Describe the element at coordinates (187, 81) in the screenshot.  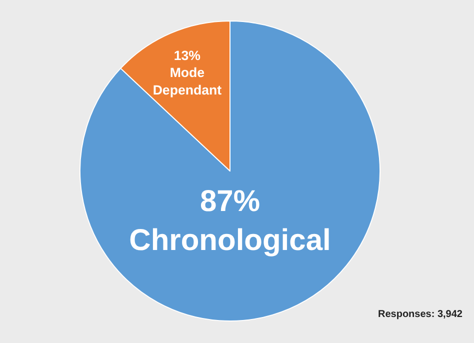
I see `slice-label: Mode Dependant` at that location.